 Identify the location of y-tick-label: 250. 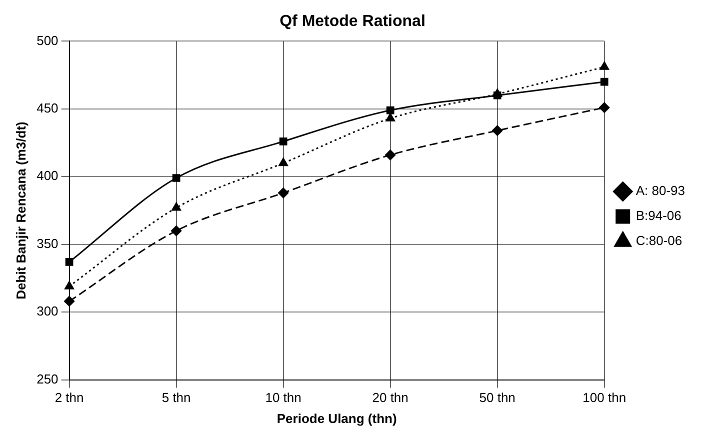
(47, 378).